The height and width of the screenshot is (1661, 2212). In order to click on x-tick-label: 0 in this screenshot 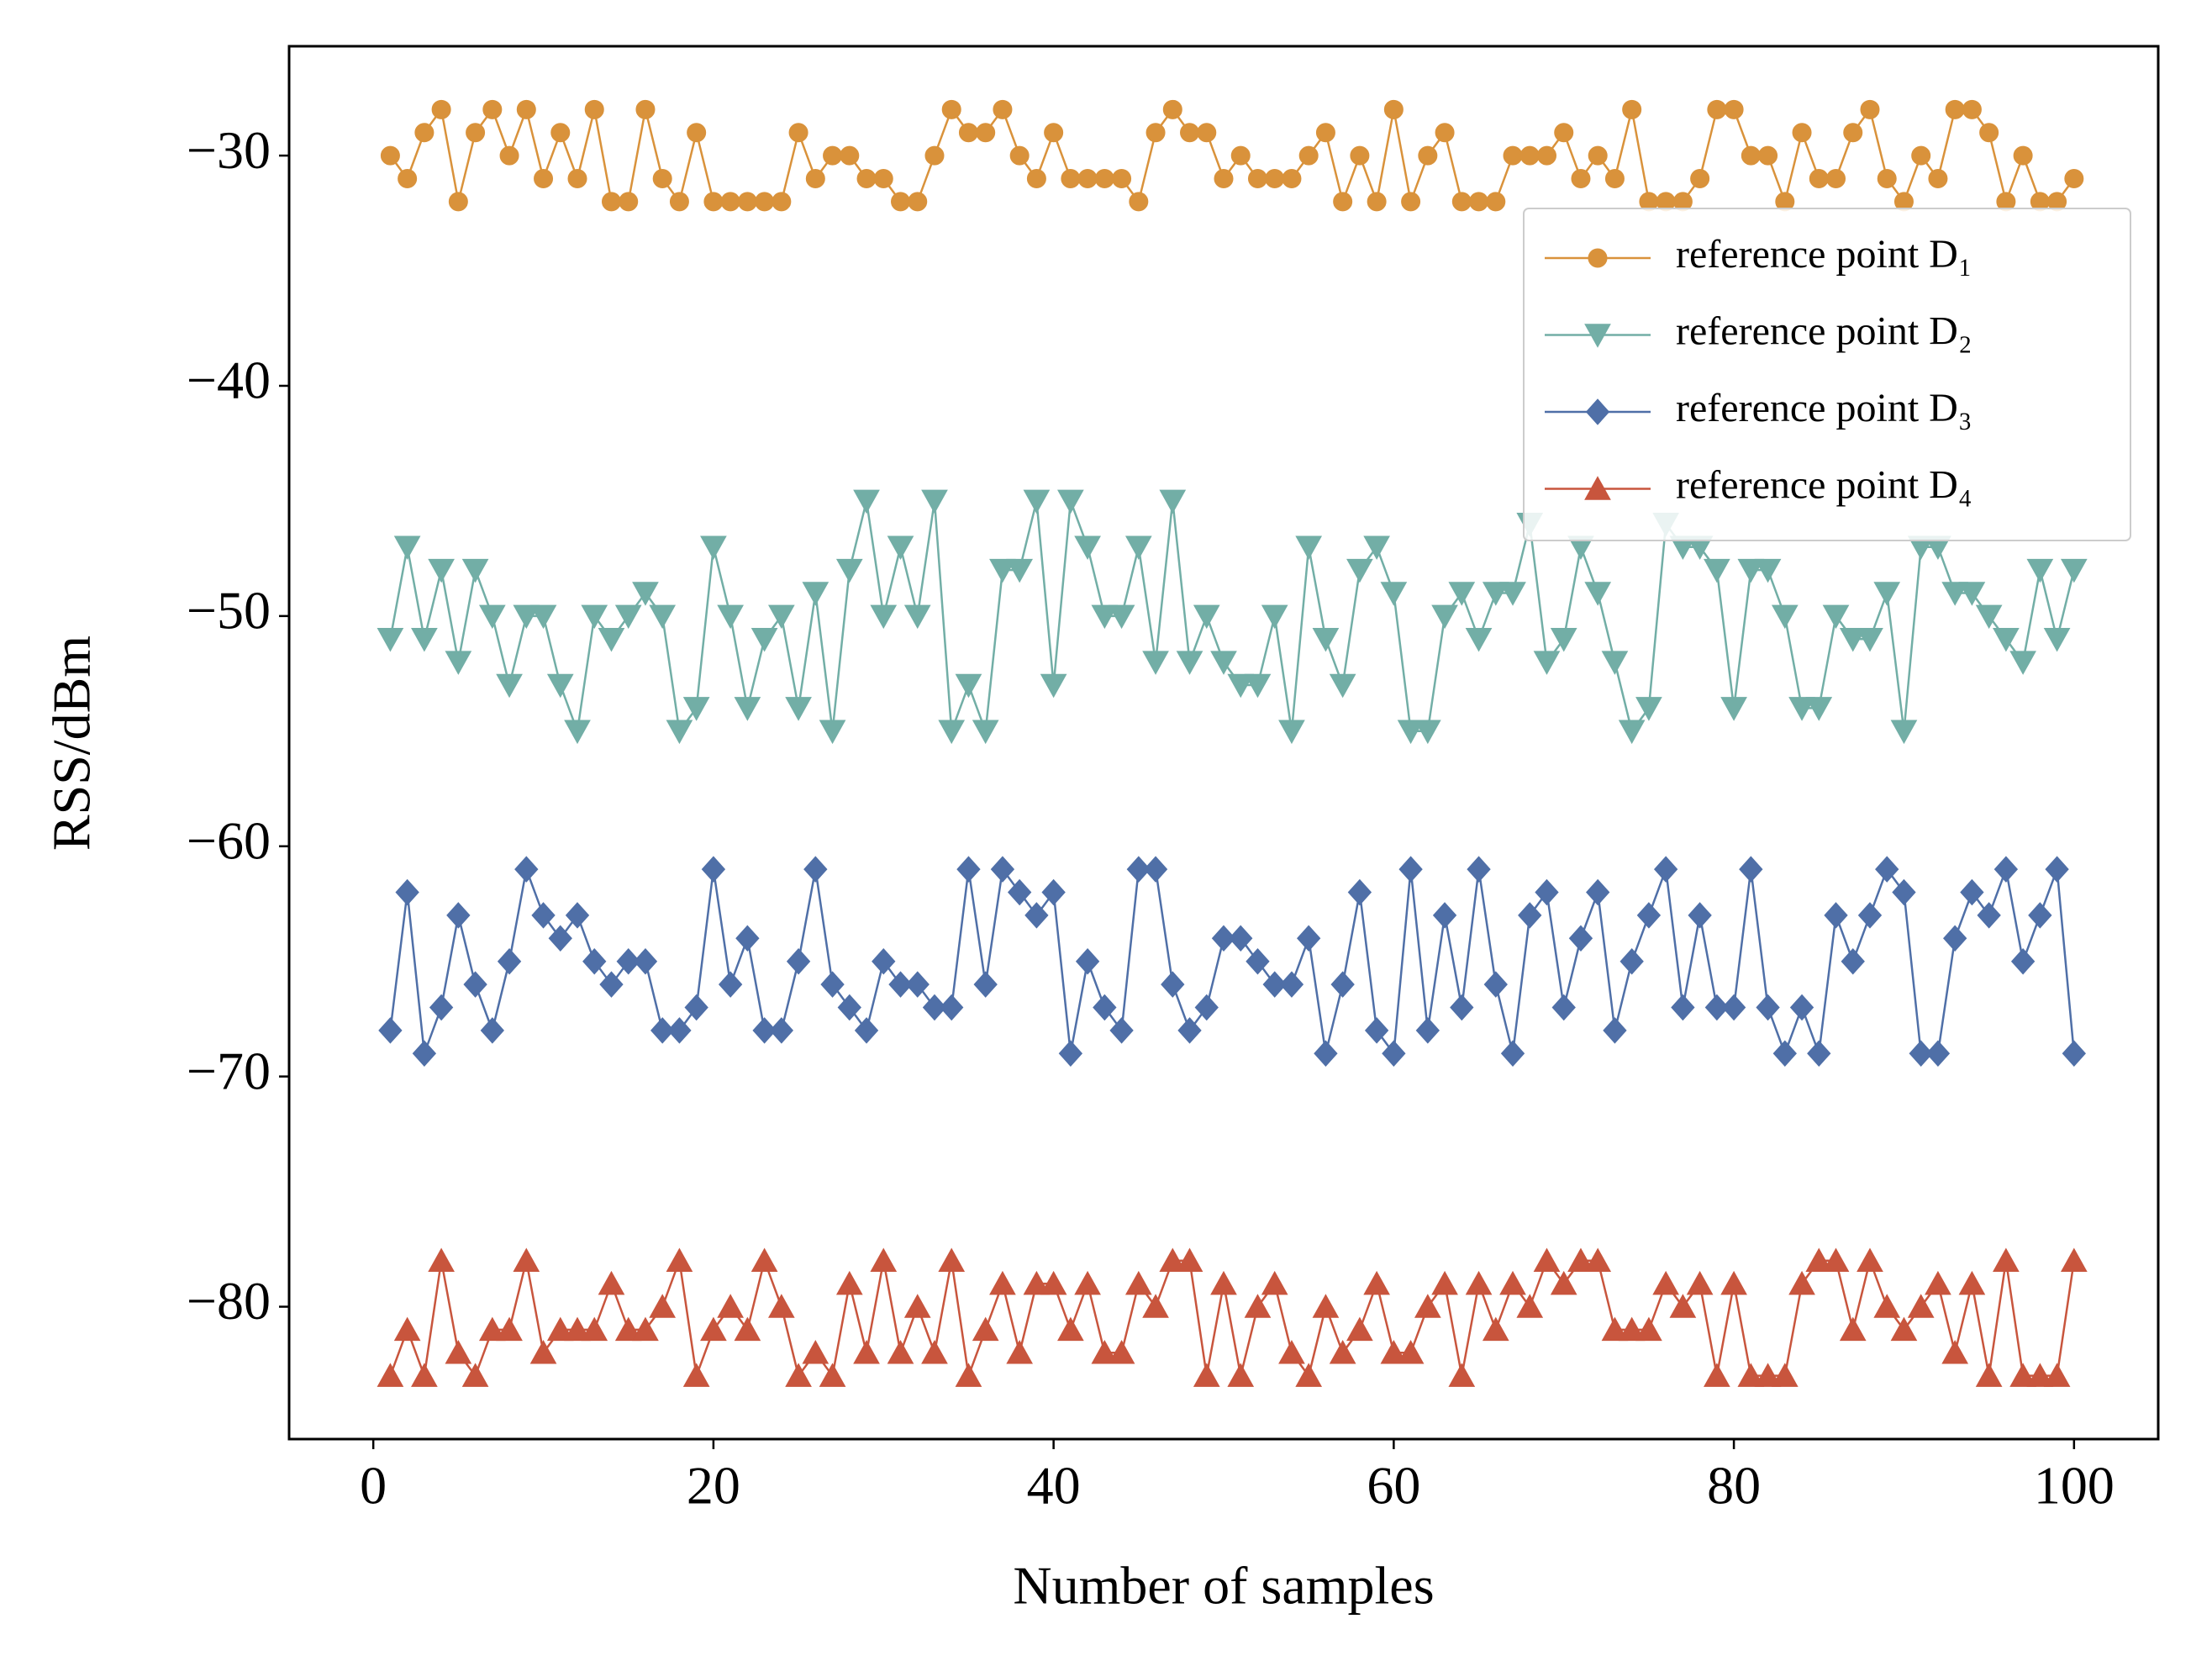, I will do `click(373, 1486)`.